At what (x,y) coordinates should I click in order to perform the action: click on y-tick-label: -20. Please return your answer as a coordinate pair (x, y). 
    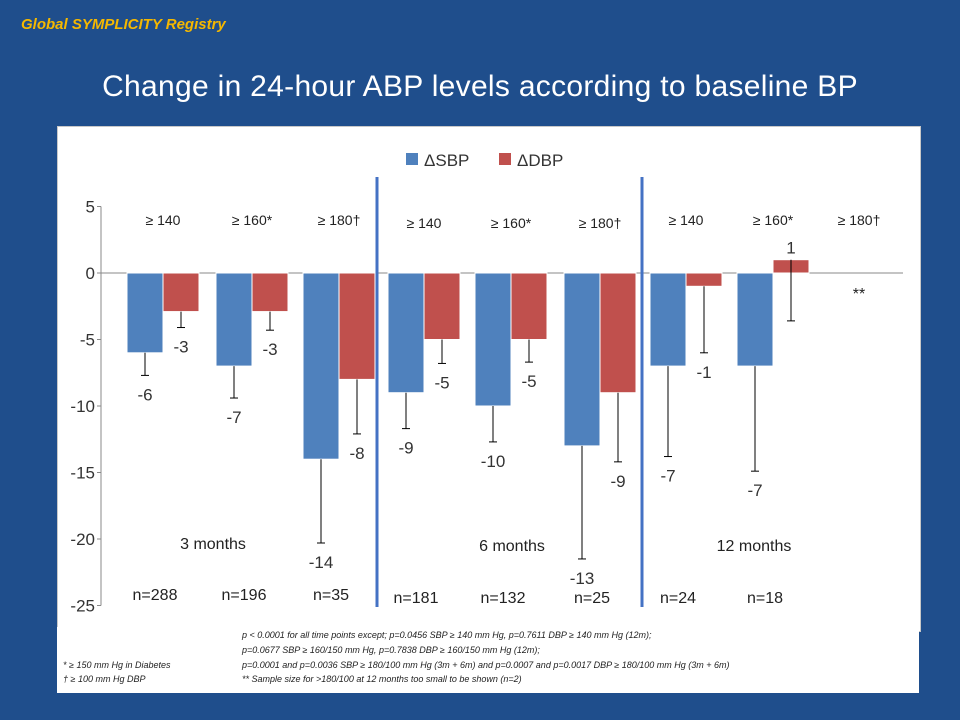
    Looking at the image, I should click on (82, 539).